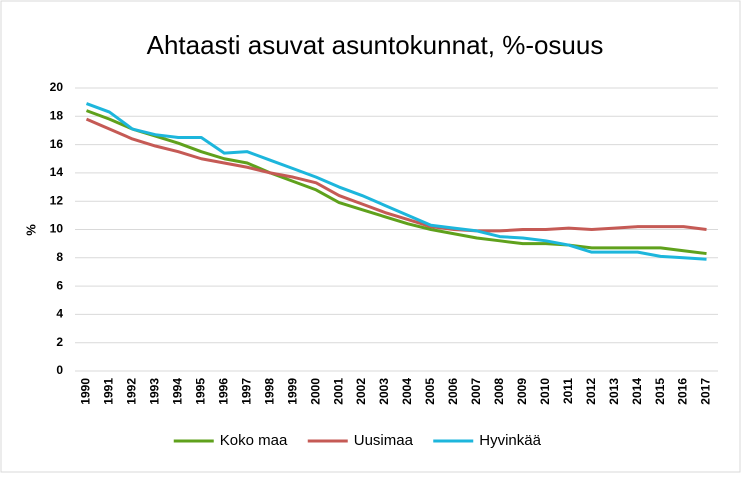 The image size is (741, 478). I want to click on x-tick-label: 1992, so click(132, 391).